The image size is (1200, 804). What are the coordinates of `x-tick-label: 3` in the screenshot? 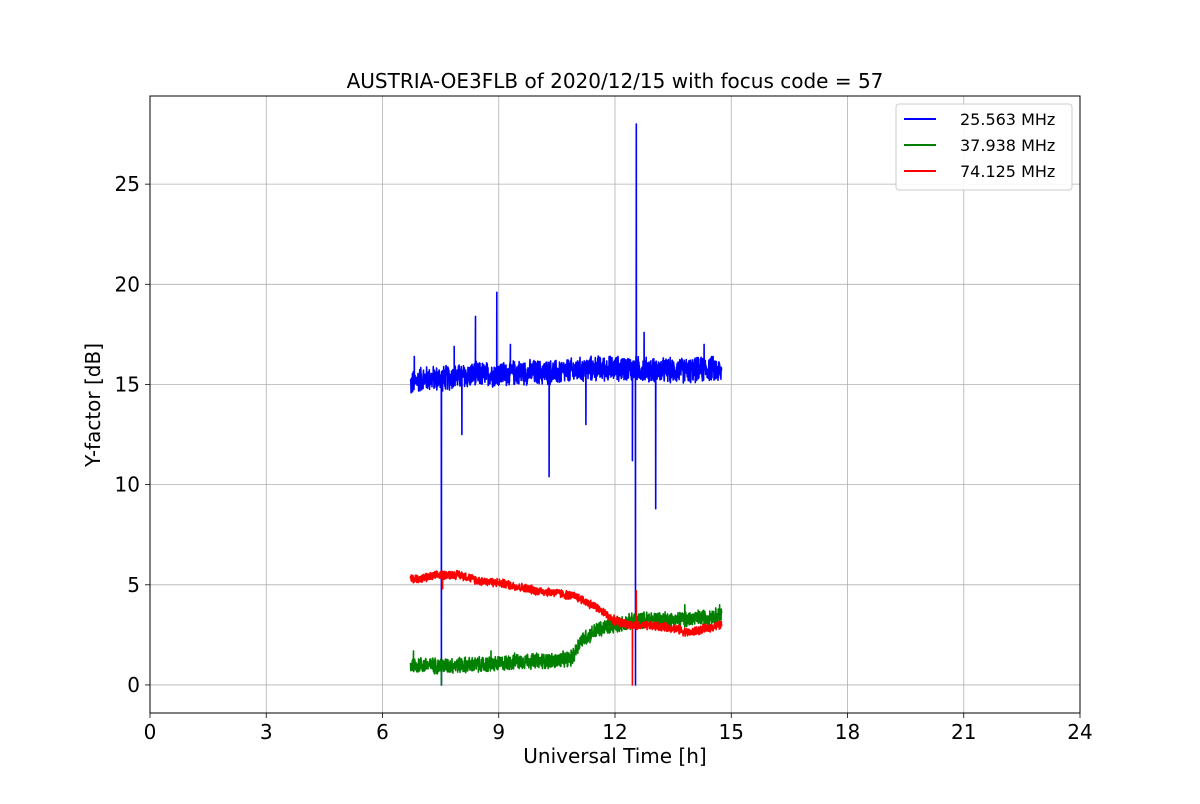 It's located at (266, 732).